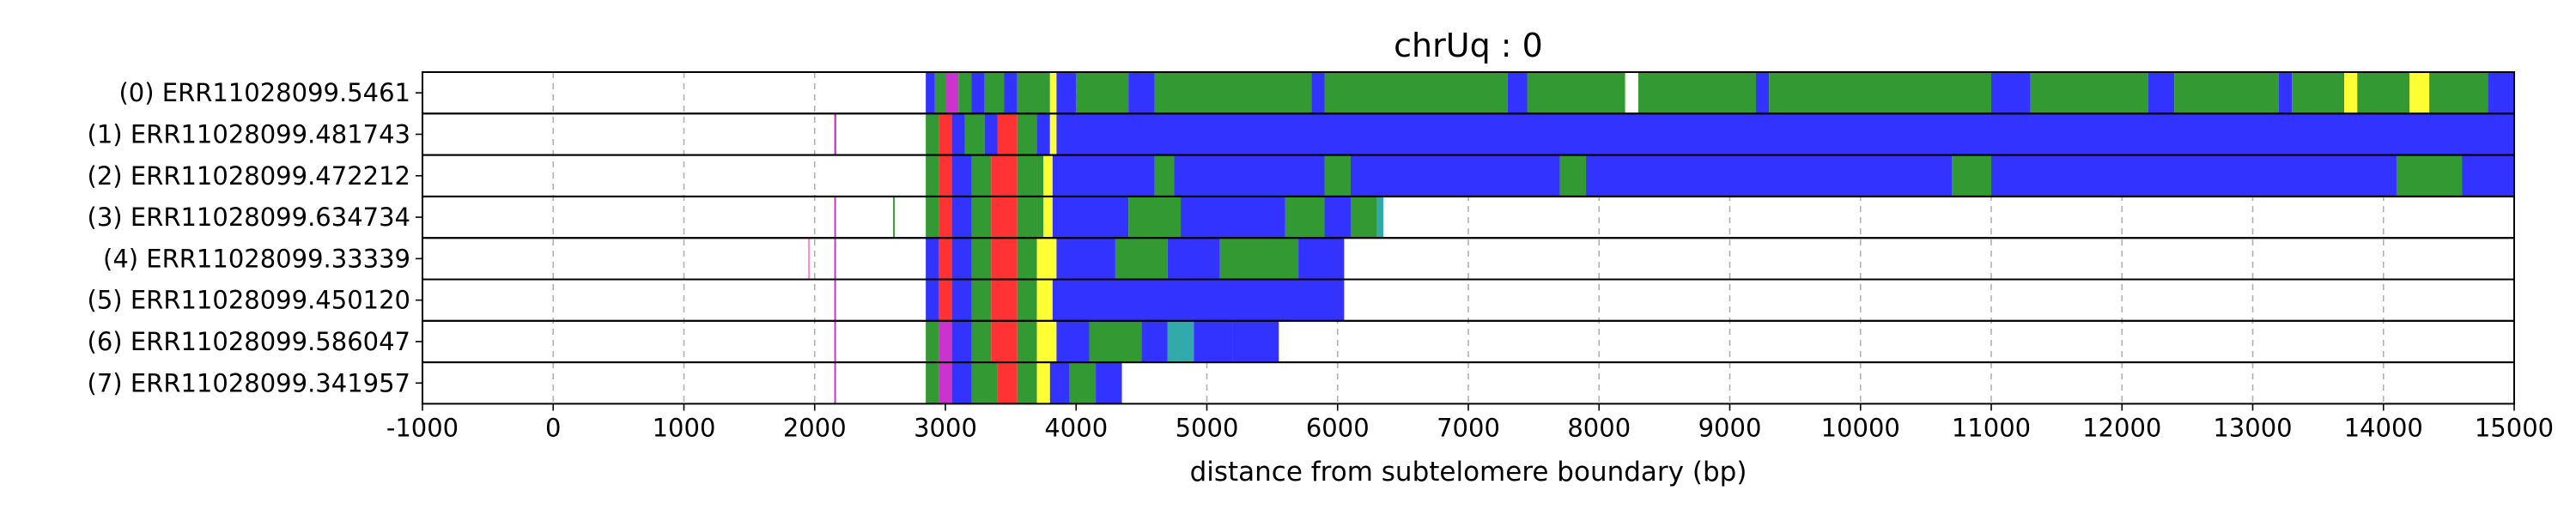  What do you see at coordinates (1469, 427) in the screenshot?
I see `x-tick-label-8: 7000` at bounding box center [1469, 427].